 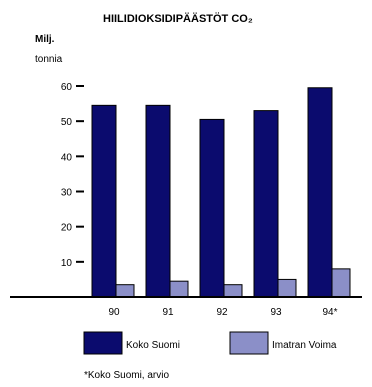 I want to click on x-tick-label: 90, so click(x=114, y=312).